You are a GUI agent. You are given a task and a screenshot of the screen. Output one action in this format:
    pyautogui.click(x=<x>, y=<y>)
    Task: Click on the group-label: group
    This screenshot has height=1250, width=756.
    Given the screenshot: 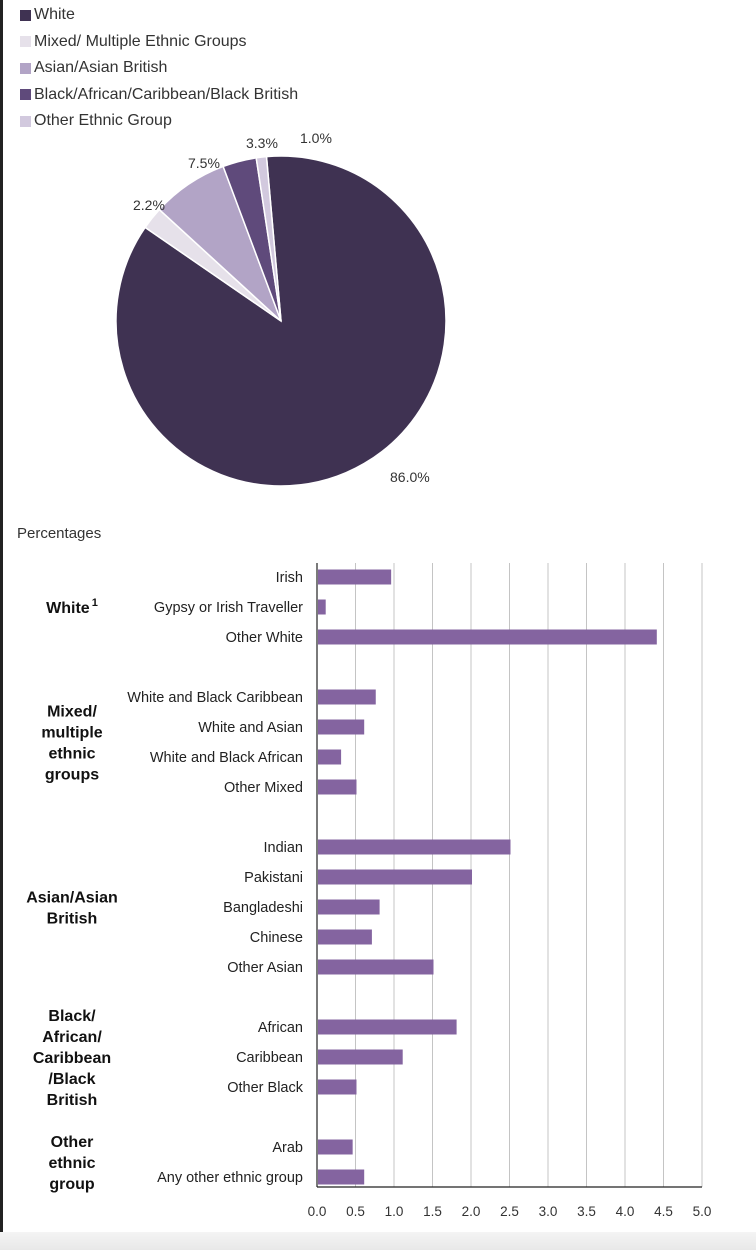 What is the action you would take?
    pyautogui.click(x=72, y=1184)
    